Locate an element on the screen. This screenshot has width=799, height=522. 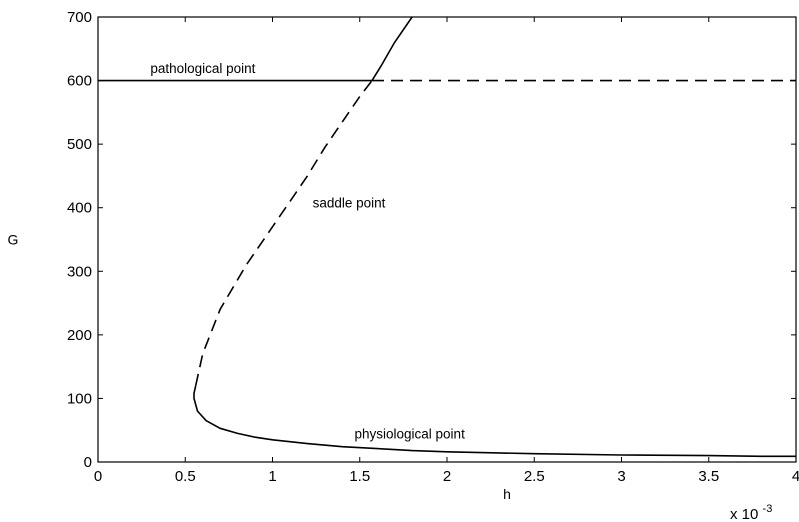
x-tick-label: 0.5 is located at coordinates (185, 476).